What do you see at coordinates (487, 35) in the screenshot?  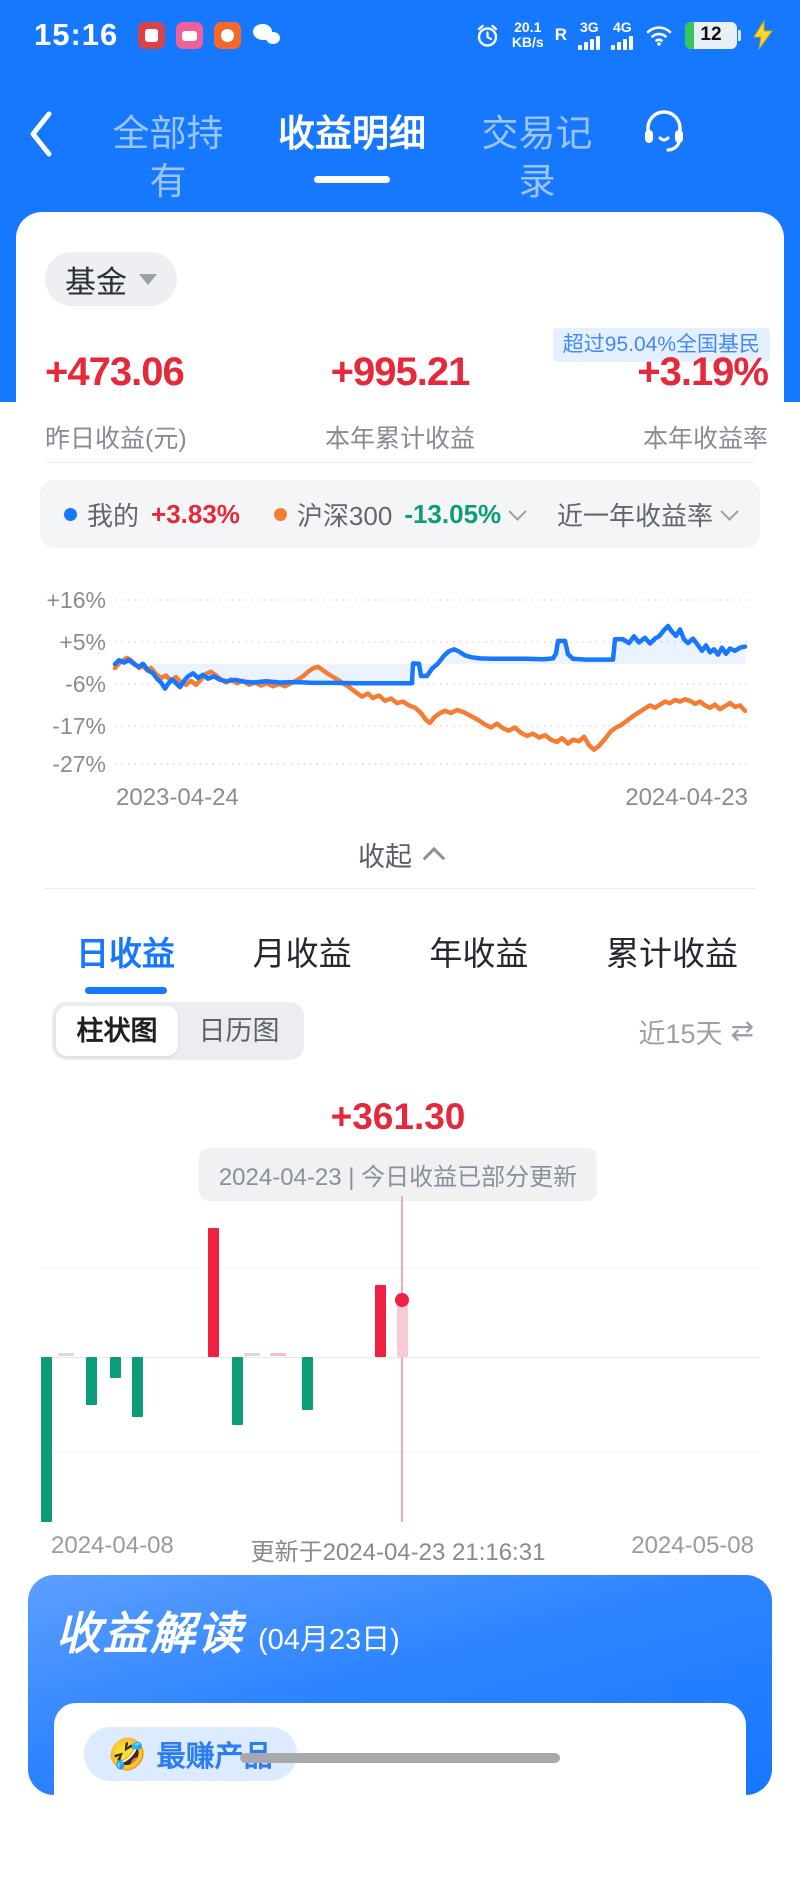 I see `alarm-icon` at bounding box center [487, 35].